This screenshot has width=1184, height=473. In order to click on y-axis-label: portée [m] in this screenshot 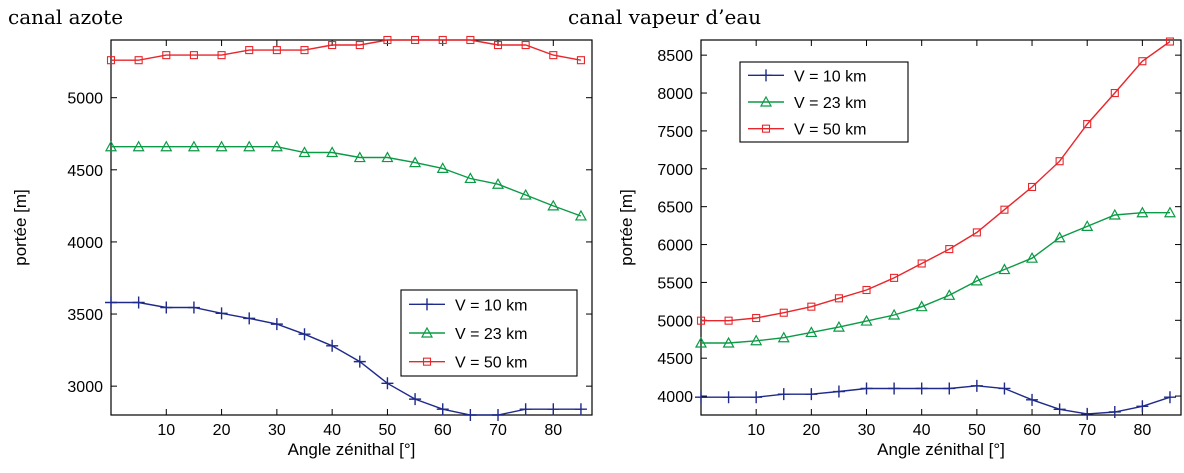, I will do `click(20, 227)`.